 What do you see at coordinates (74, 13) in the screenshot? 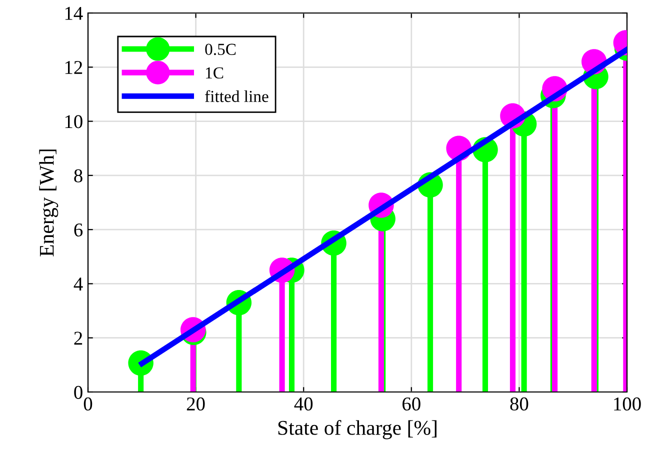
I see `y-tick-label: 14` at bounding box center [74, 13].